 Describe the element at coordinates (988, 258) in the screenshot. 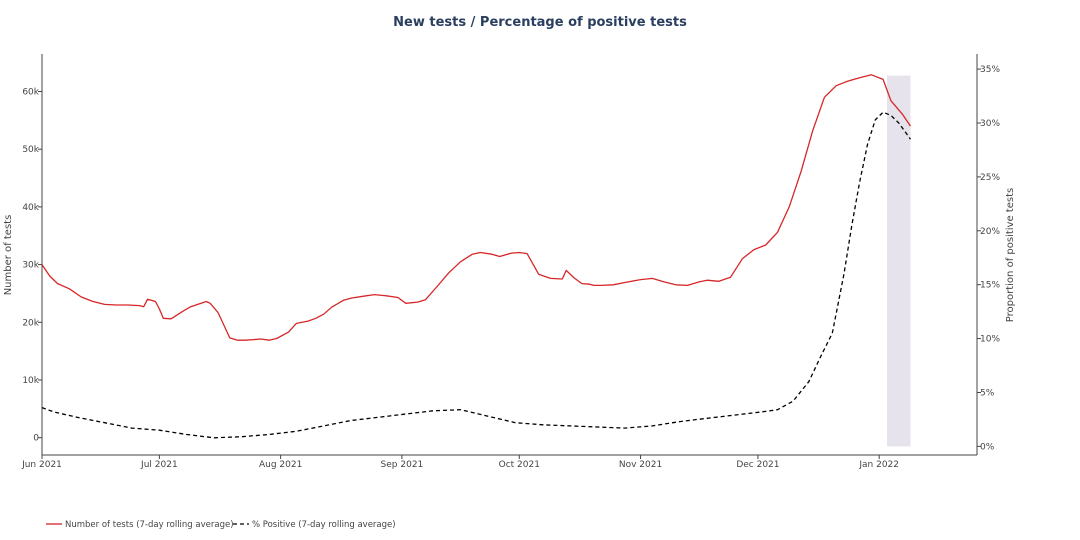

I see `y2-axis-ticks: 0% 5% 10% 15% 20% 25% 30% 35%` at that location.